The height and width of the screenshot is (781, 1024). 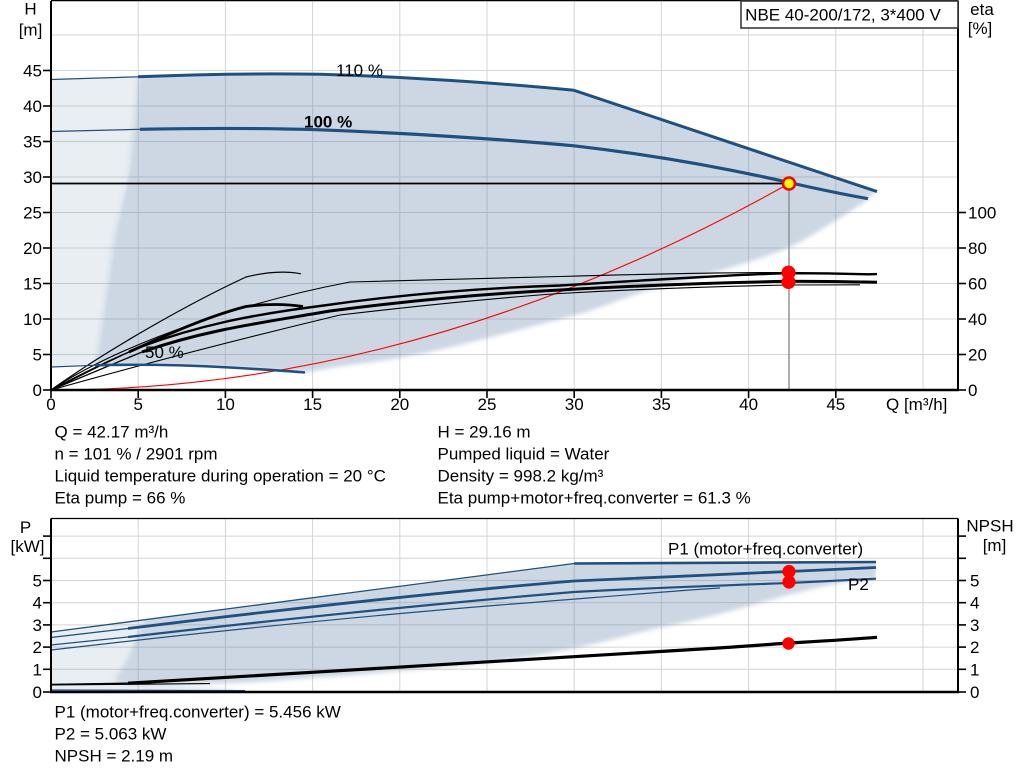 I want to click on svg-text: P, so click(x=25, y=527).